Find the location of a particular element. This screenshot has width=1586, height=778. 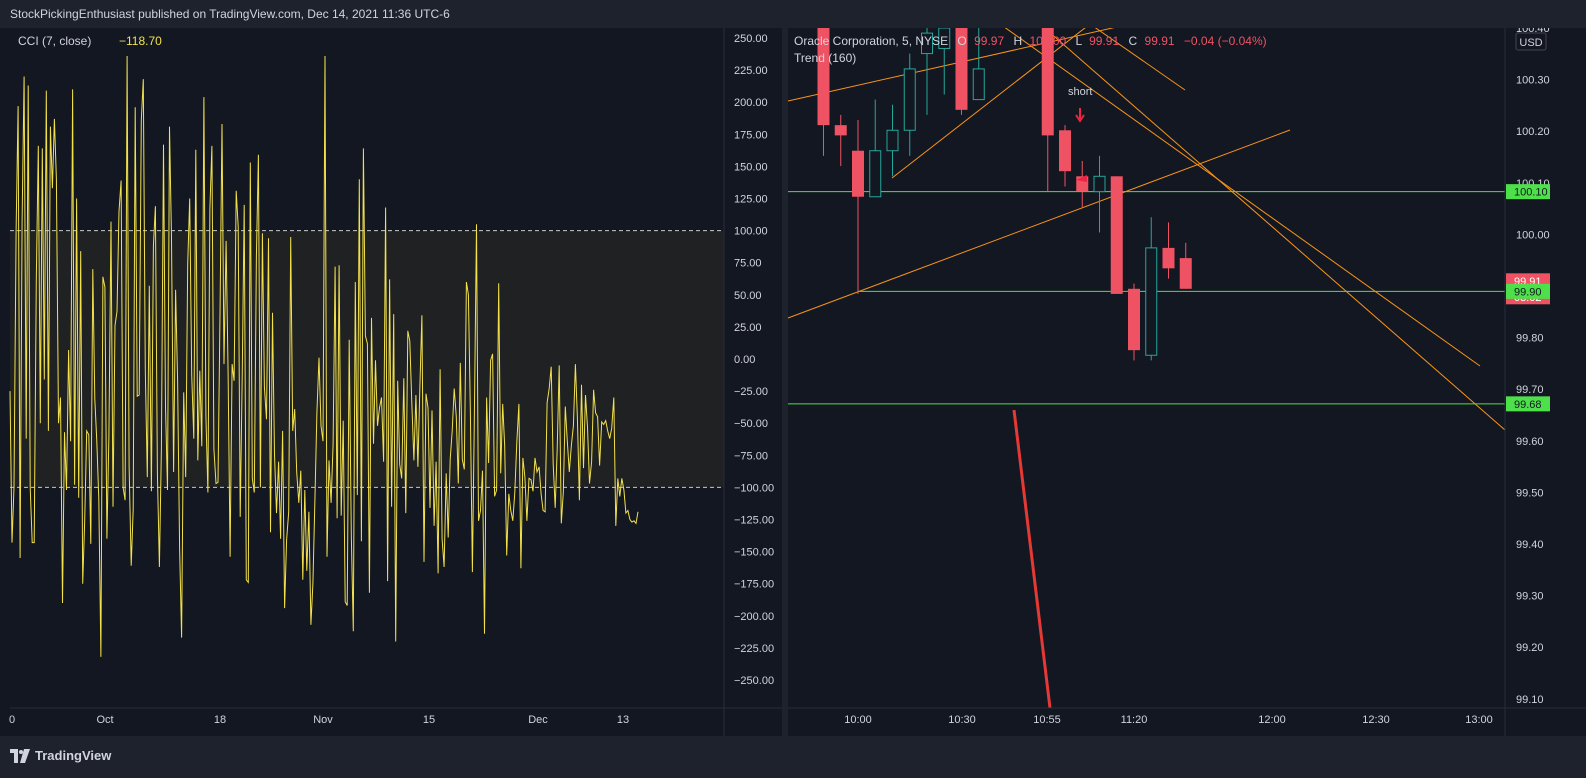

price-x-tick-label: 11:20 is located at coordinates (1134, 720).